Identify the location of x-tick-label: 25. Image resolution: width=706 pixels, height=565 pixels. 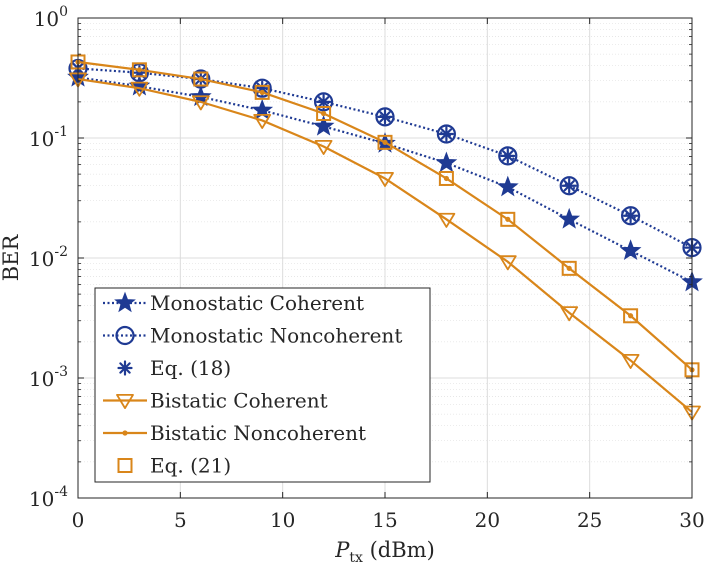
(589, 520).